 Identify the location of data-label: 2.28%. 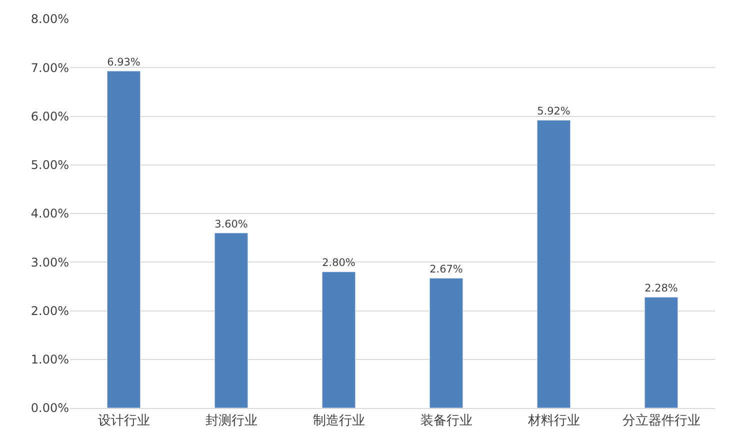
(661, 288).